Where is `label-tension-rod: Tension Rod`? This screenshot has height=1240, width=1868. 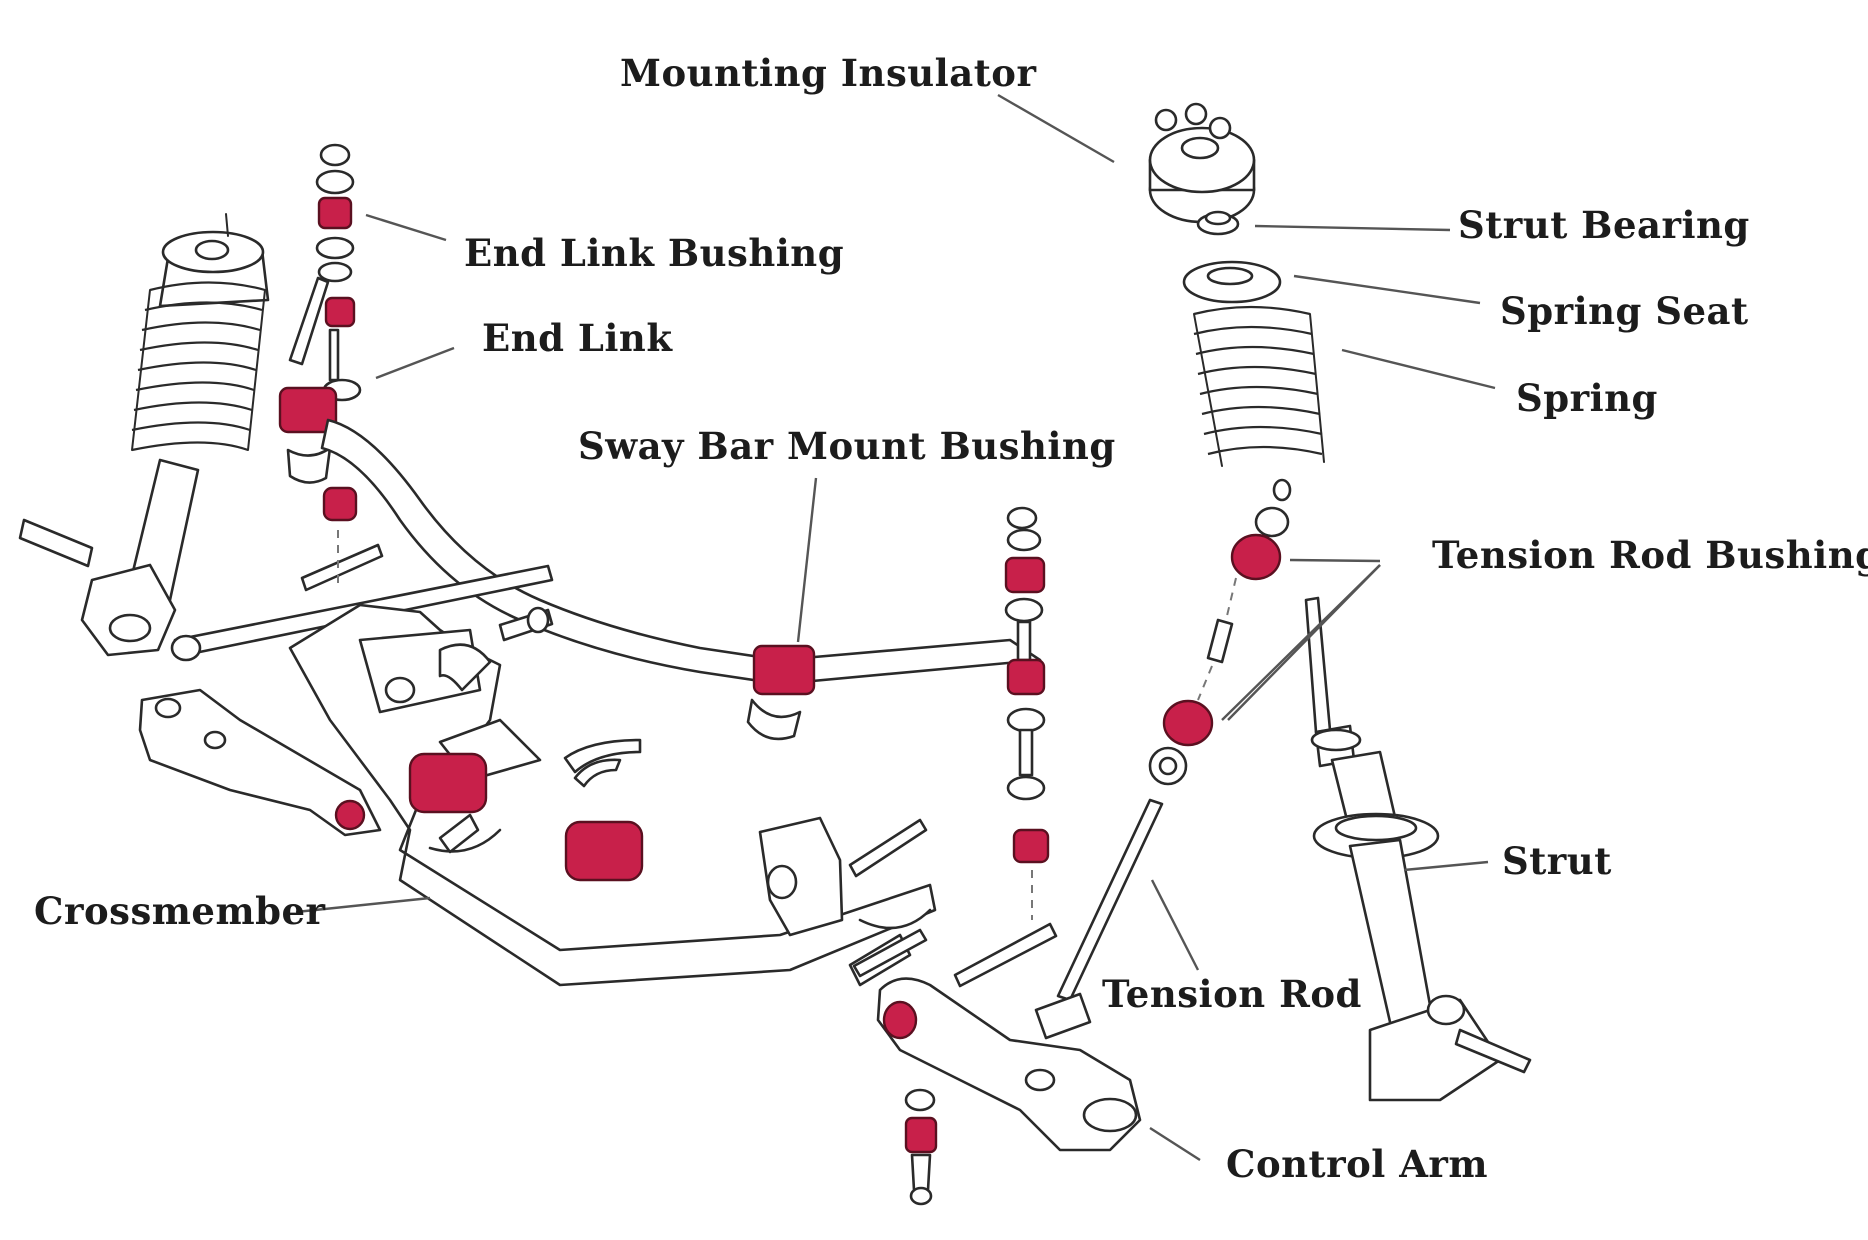
label-tension-rod: Tension Rod is located at coordinates (1232, 994).